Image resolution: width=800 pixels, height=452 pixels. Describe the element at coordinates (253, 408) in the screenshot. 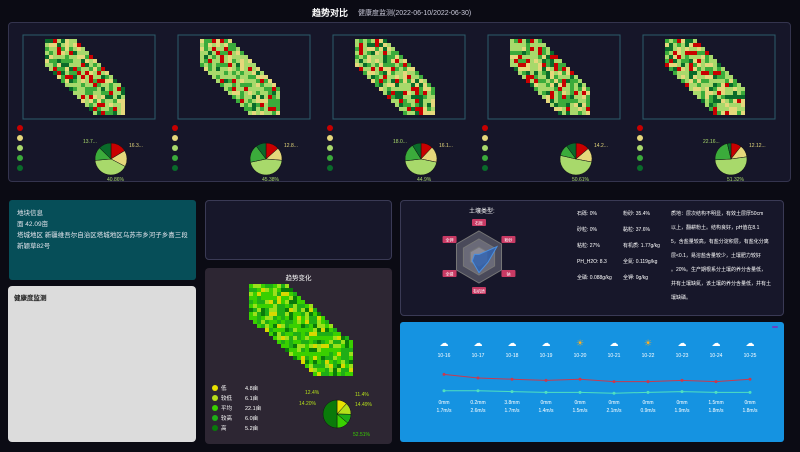

I see `change-legend-value: 22.1亩` at that location.